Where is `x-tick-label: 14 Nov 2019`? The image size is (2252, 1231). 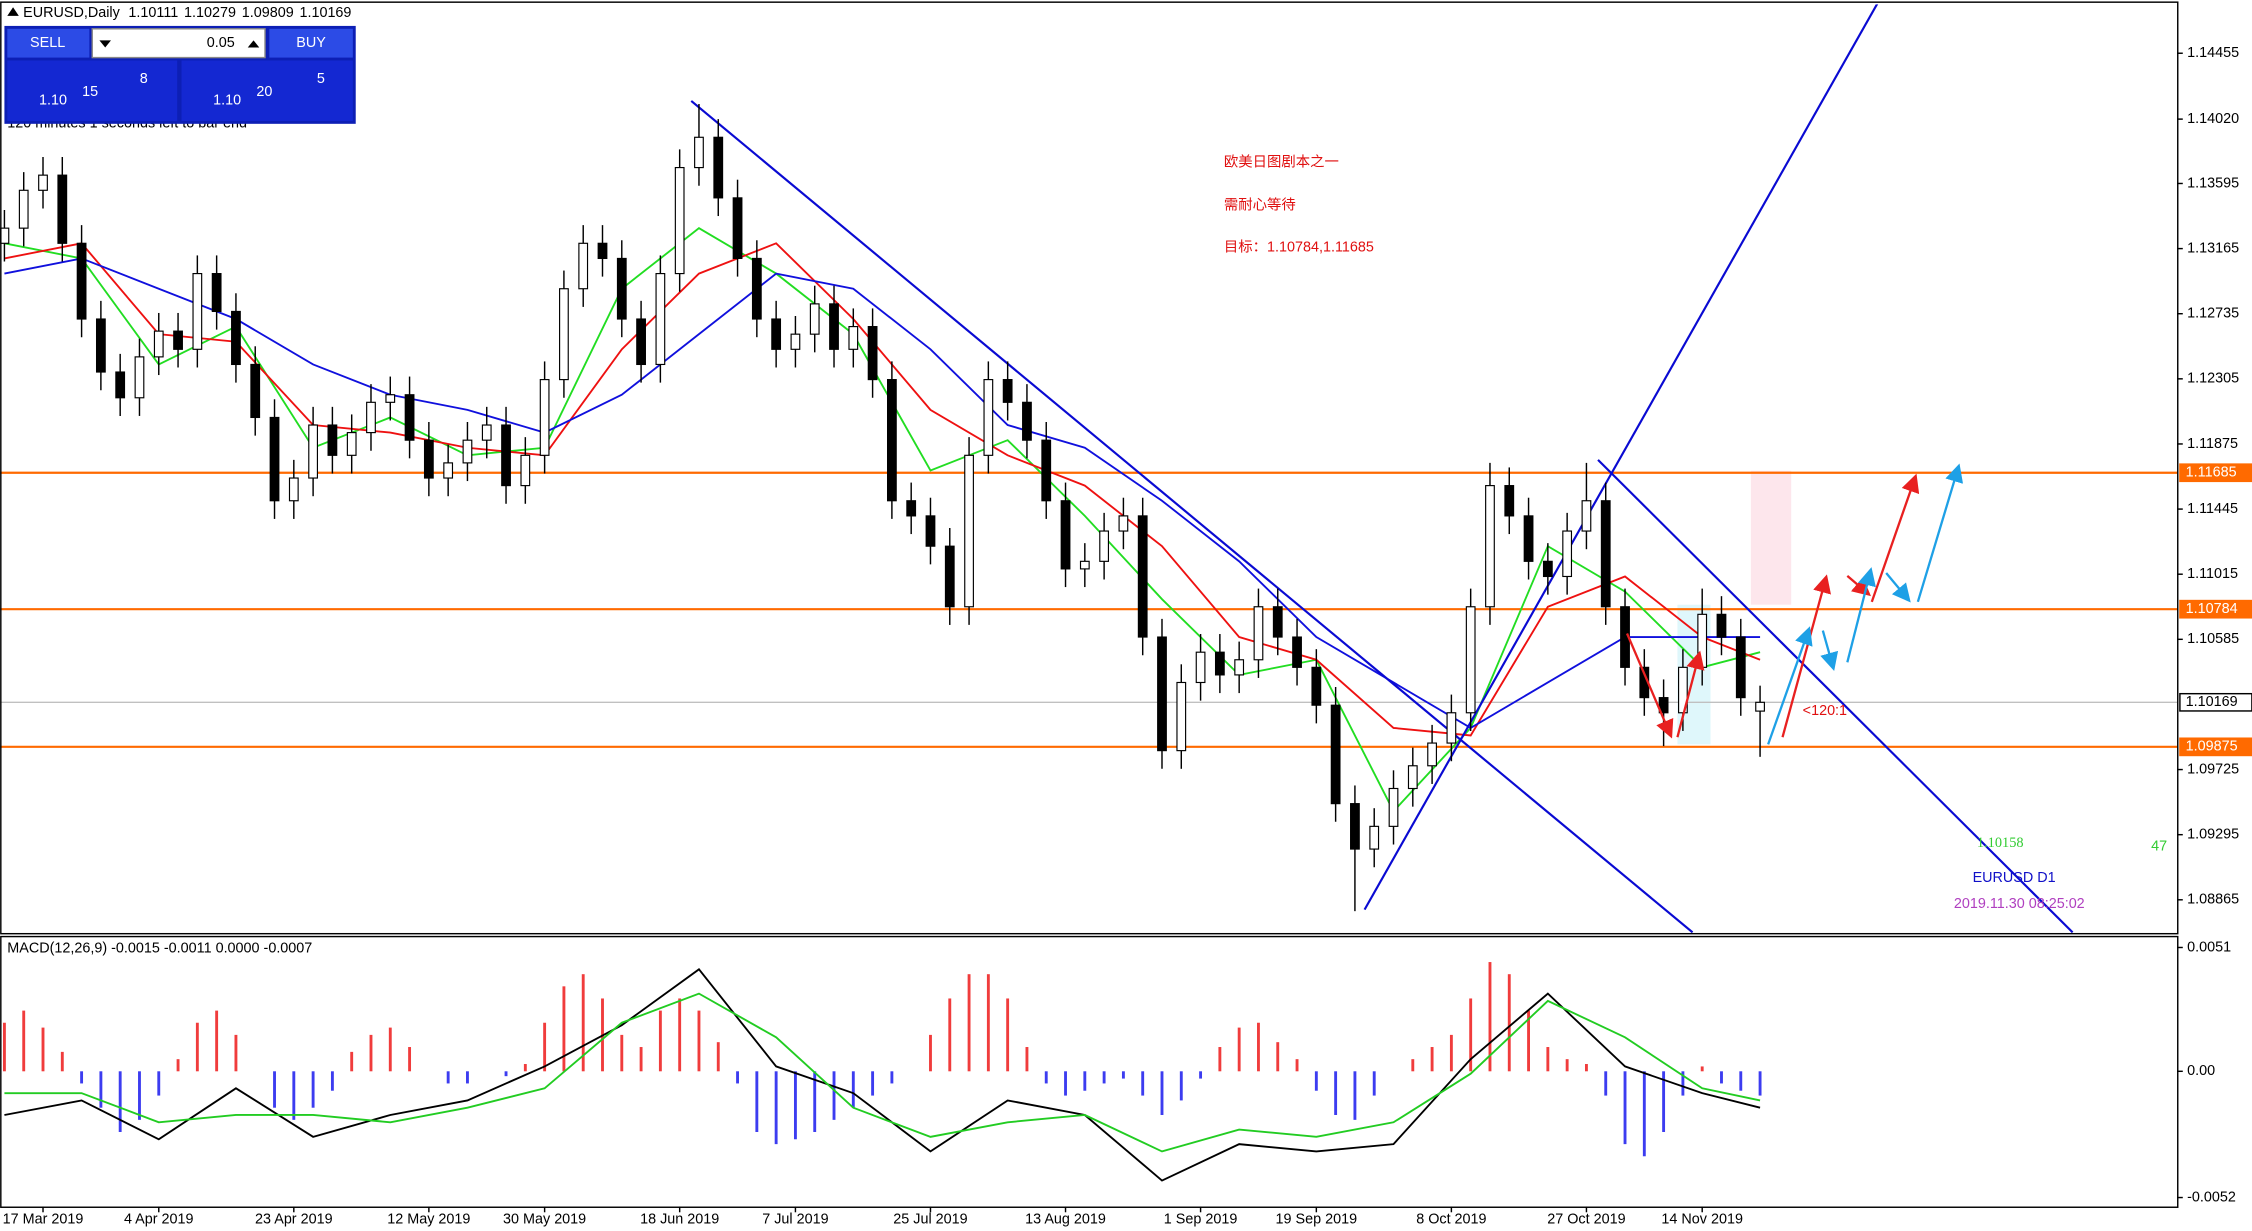 x-tick-label: 14 Nov 2019 is located at coordinates (1702, 1219).